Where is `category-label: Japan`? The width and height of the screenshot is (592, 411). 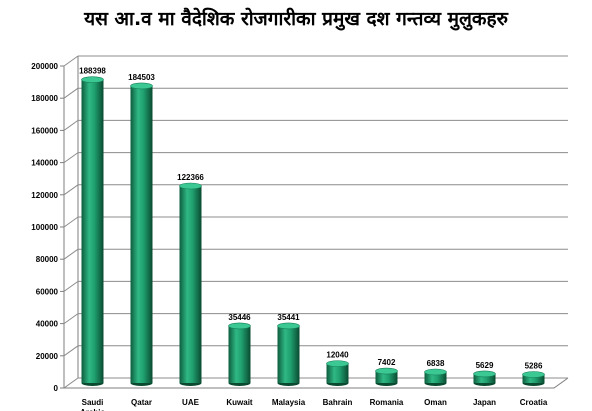
category-label: Japan is located at coordinates (484, 402).